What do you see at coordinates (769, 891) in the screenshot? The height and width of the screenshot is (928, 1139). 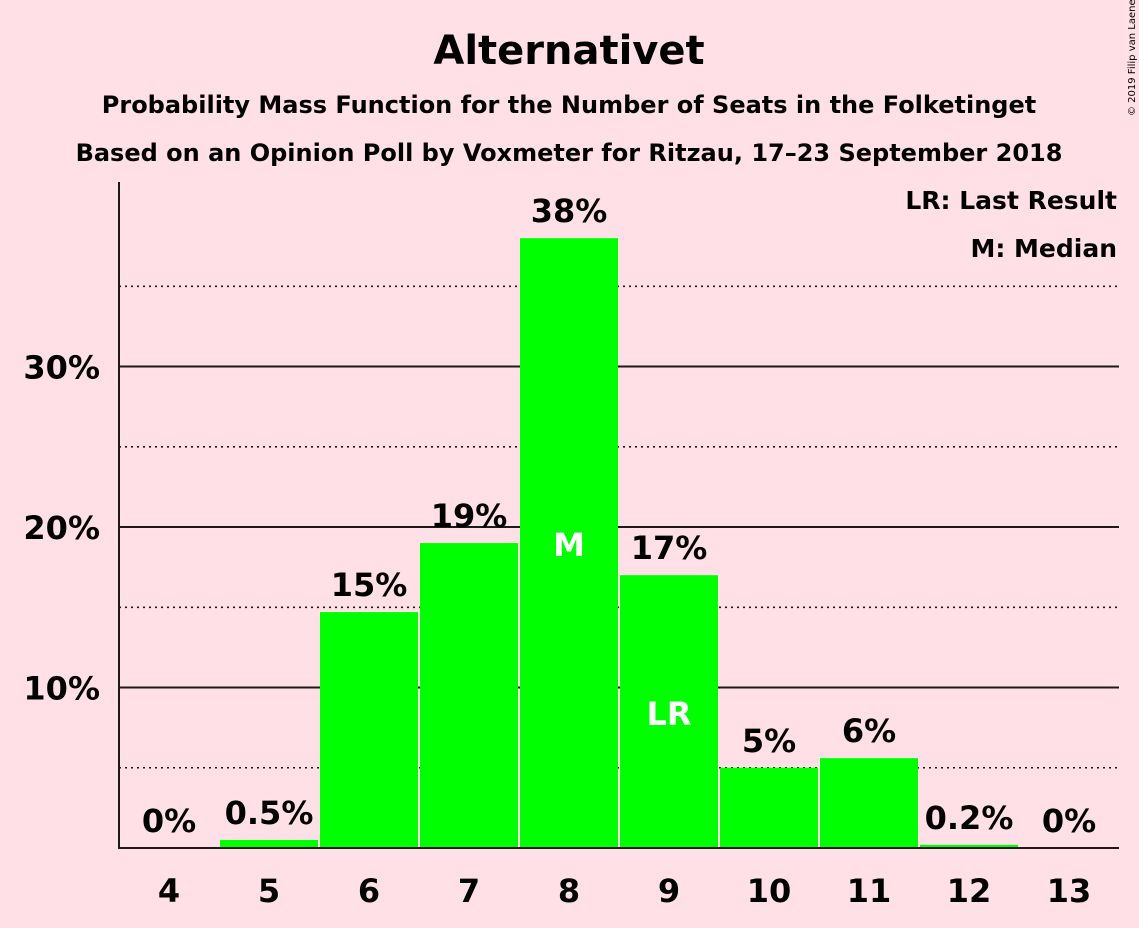 I see `x-tick-label: 10` at bounding box center [769, 891].